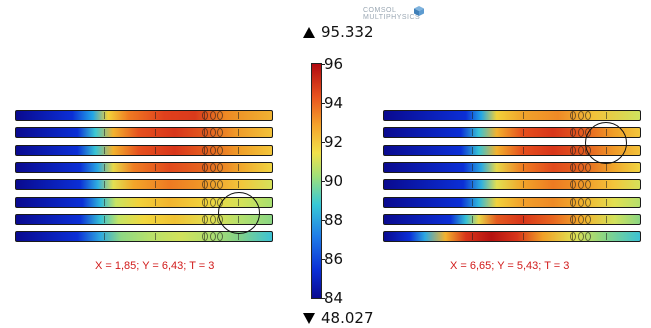  What do you see at coordinates (419, 11) in the screenshot?
I see `cube-icon` at bounding box center [419, 11].